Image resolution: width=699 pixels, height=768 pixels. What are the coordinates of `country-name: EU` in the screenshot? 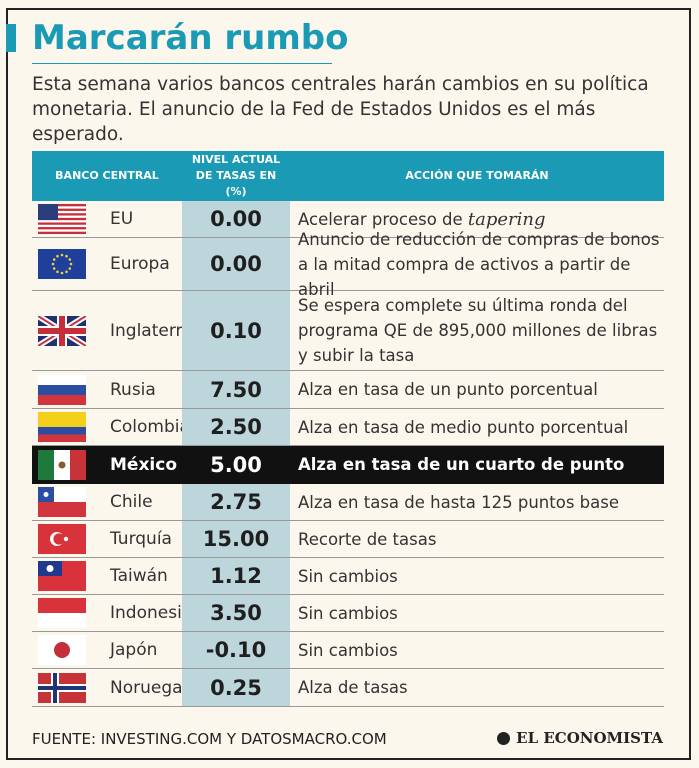 It's located at (122, 219).